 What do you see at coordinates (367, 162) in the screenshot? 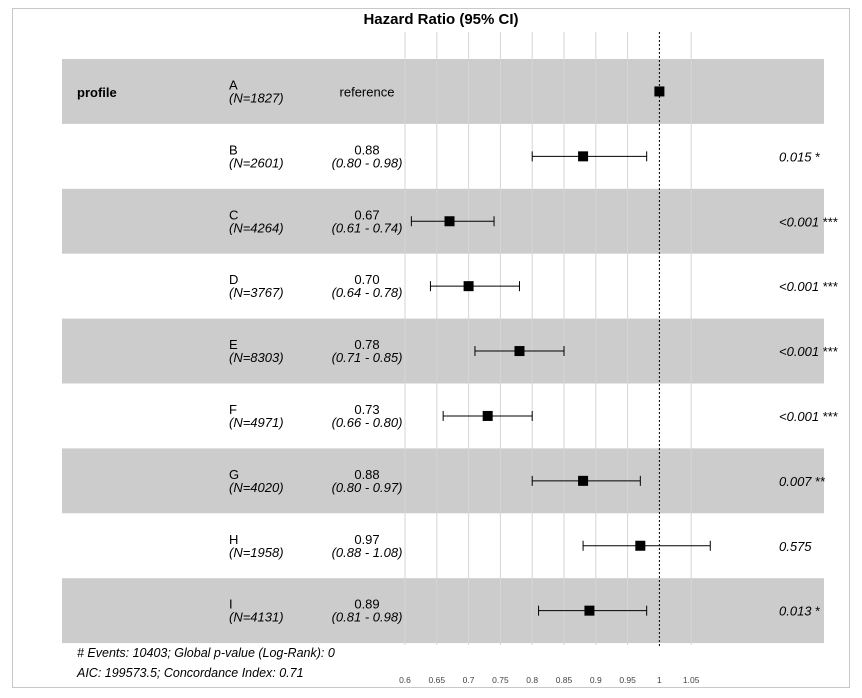
I see `ci-label: (0.80 - 0.98)` at bounding box center [367, 162].